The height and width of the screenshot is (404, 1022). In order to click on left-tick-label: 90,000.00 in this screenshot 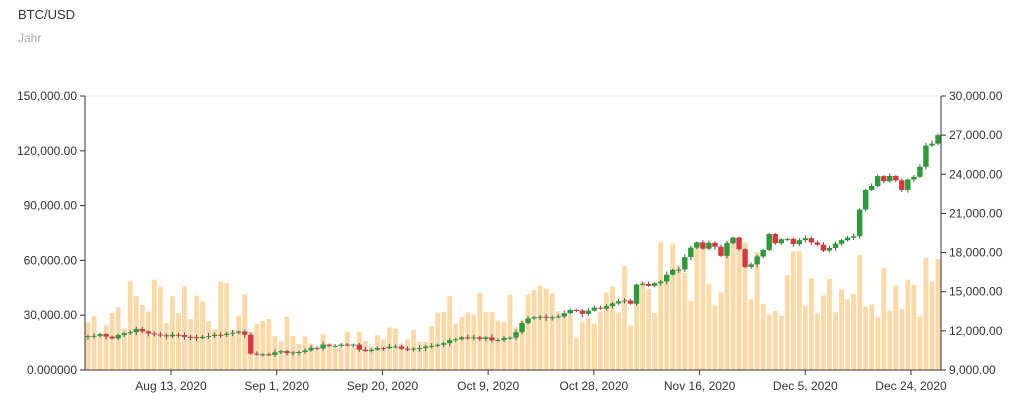, I will do `click(51, 206)`.